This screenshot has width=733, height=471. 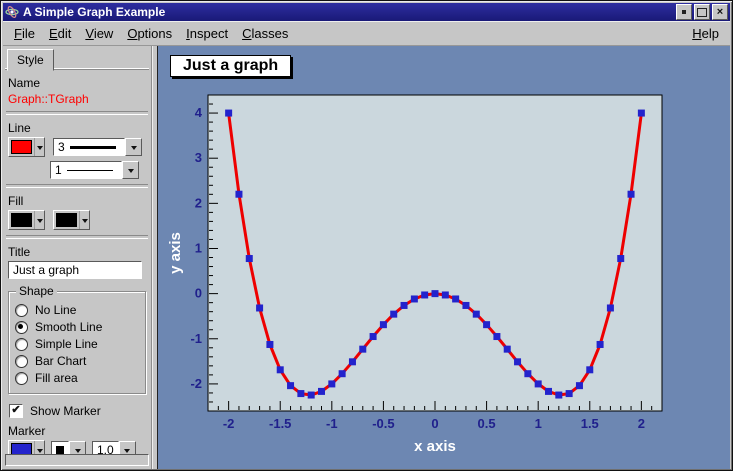 I want to click on window-title: A Simple Graph Example, so click(x=94, y=12).